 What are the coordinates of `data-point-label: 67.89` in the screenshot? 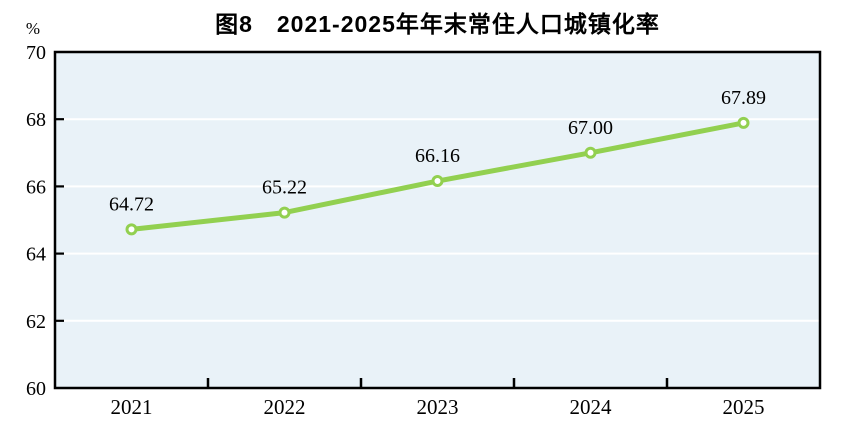 It's located at (743, 98).